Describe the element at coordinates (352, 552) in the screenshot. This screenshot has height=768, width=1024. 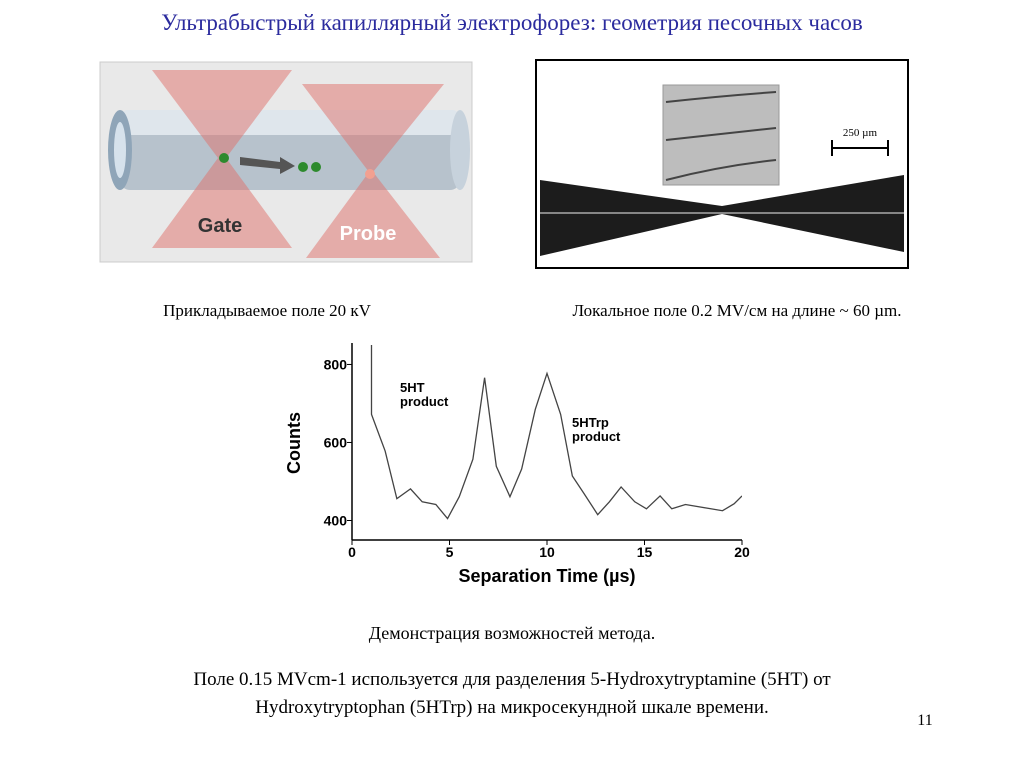
I see `x-tick-label: 0` at that location.